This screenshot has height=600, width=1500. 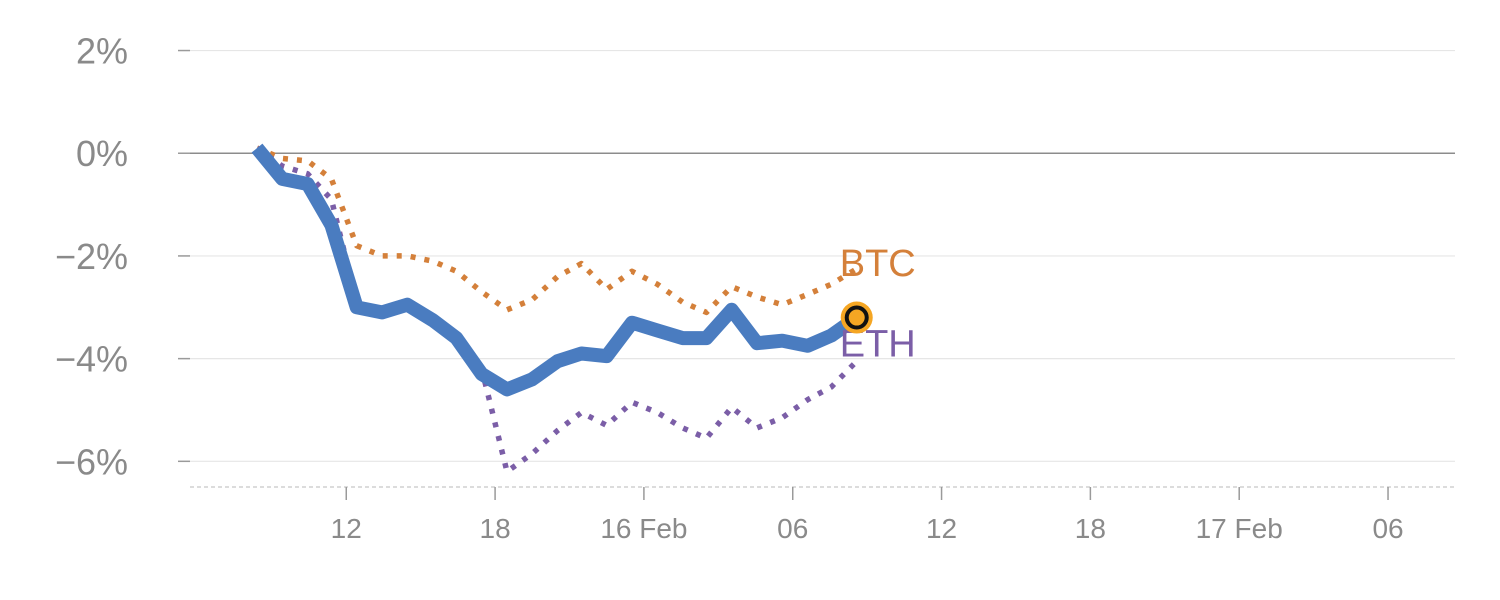 I want to click on current-value-marker, so click(x=856, y=317).